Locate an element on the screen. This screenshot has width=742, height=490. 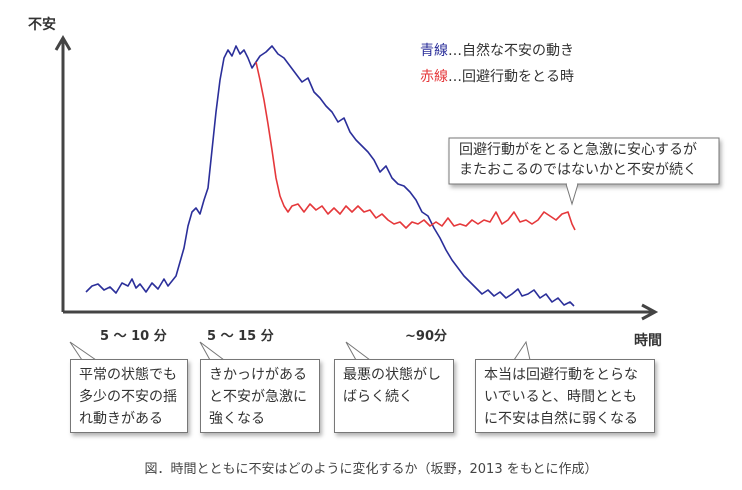
y-axis-label: 不安 is located at coordinates (42, 25).